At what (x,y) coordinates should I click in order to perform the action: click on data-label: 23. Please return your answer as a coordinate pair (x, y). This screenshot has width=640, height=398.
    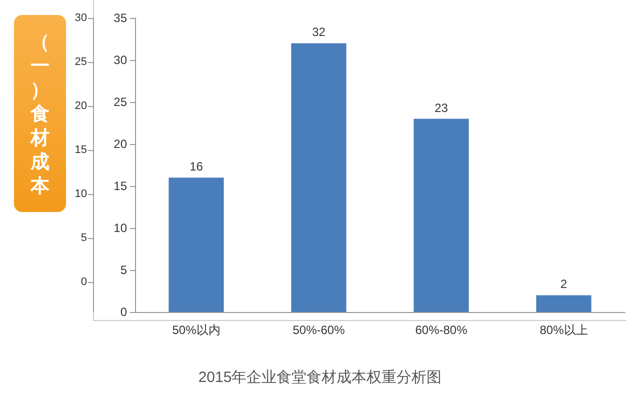
    Looking at the image, I should click on (441, 107).